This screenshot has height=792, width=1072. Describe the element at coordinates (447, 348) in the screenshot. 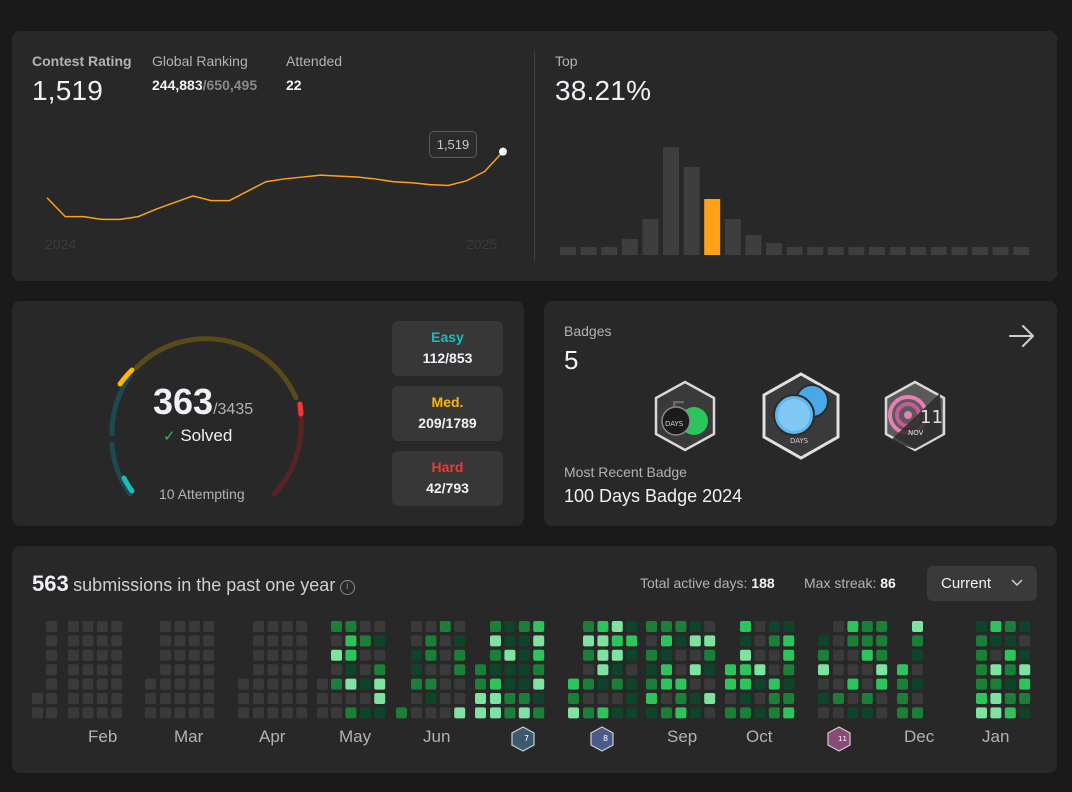

I see `easy-stat: Easy 112/853` at that location.